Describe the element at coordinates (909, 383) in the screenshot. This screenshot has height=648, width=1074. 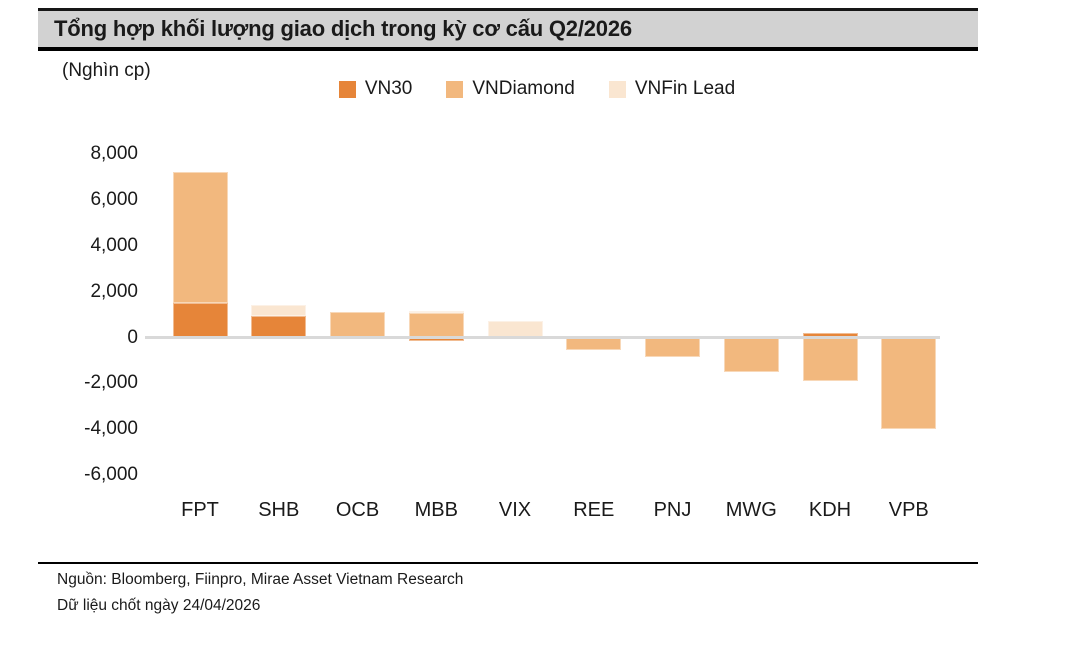
I see `bar-segment-vpb-vndiamond` at that location.